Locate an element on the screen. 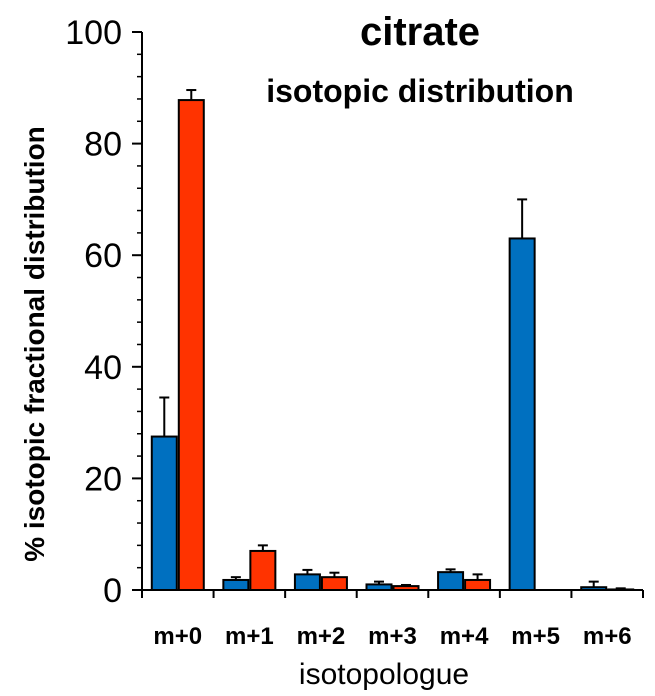  y-tick-label: 80 is located at coordinates (103, 145).